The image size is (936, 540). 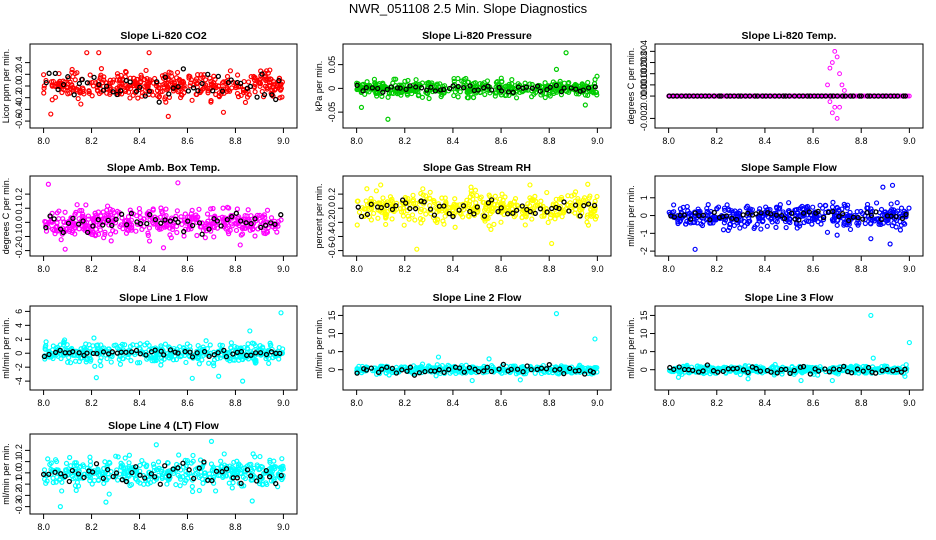 I want to click on y-tick-label: 15, so click(x=644, y=315).